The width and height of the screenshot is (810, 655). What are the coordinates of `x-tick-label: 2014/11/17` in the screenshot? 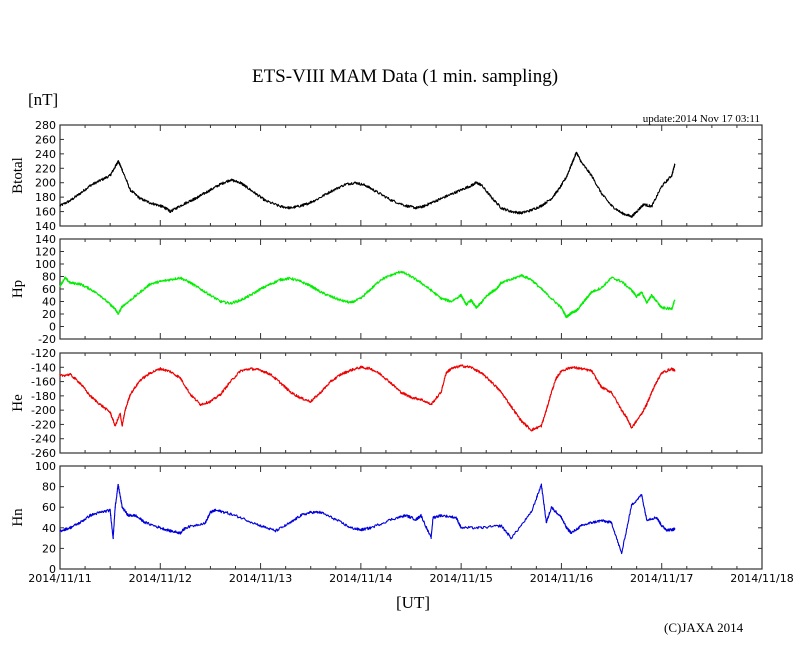 It's located at (661, 578).